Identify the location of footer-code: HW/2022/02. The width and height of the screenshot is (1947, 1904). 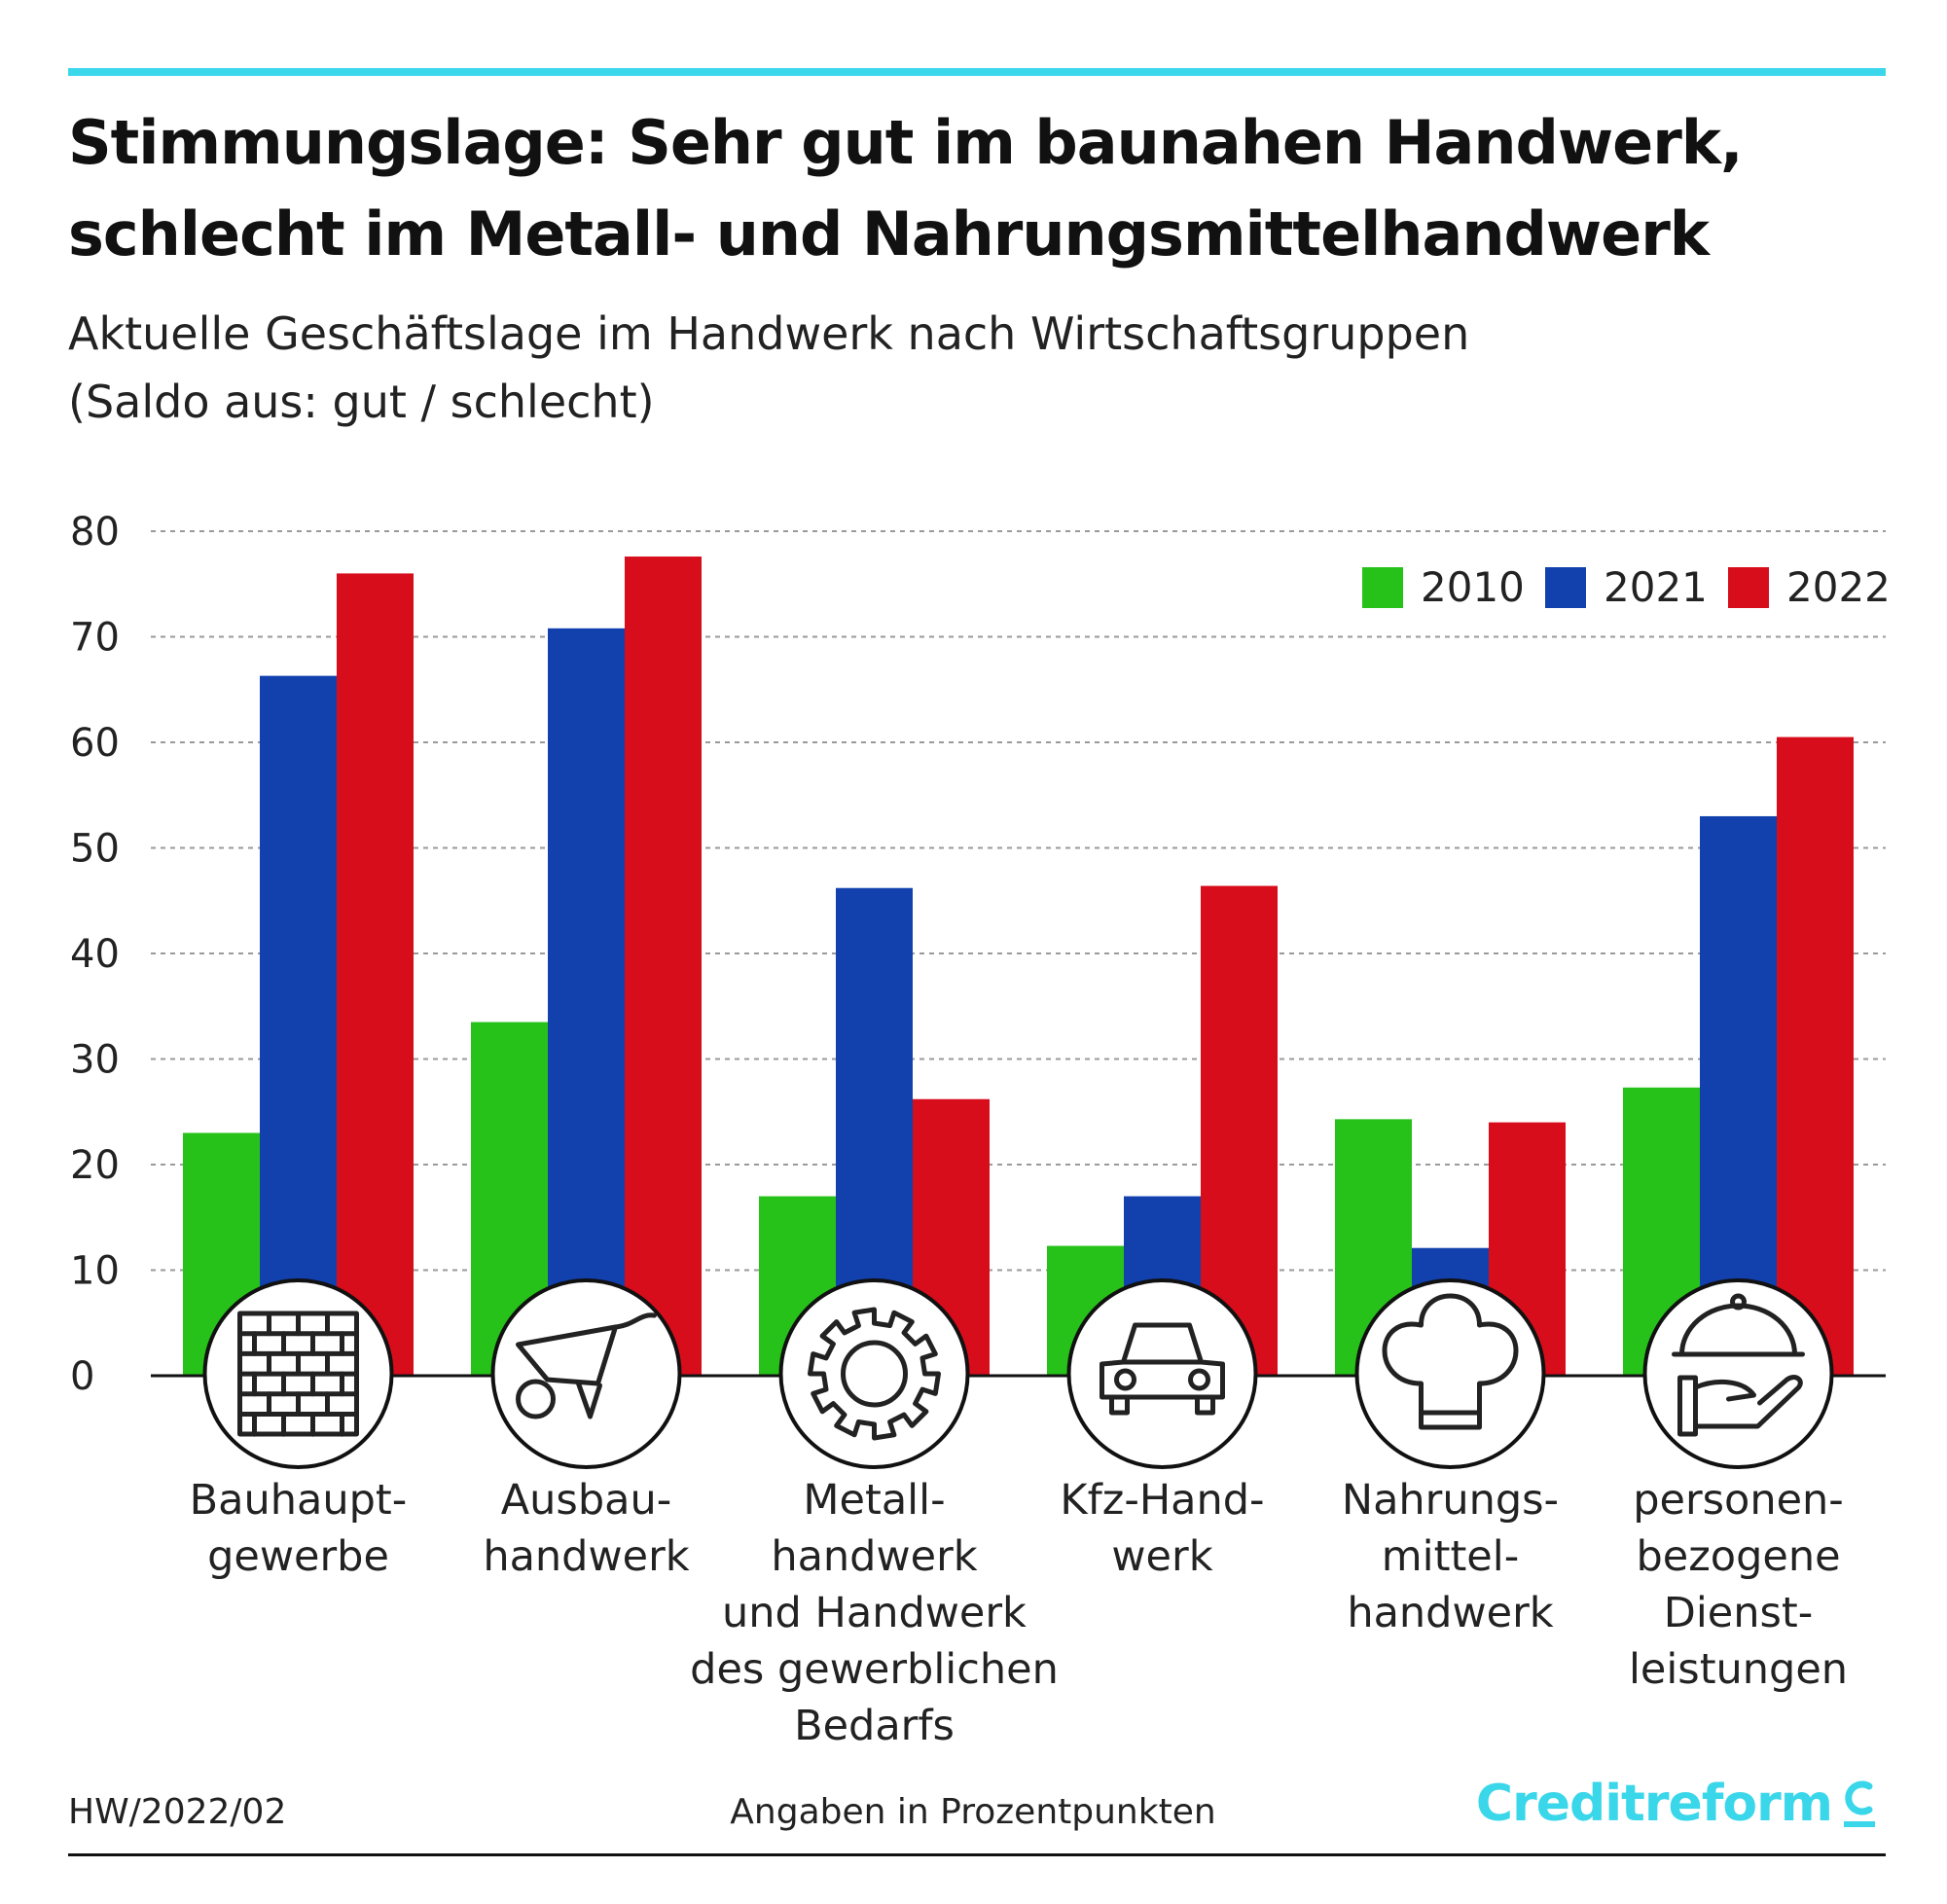
(177, 1812).